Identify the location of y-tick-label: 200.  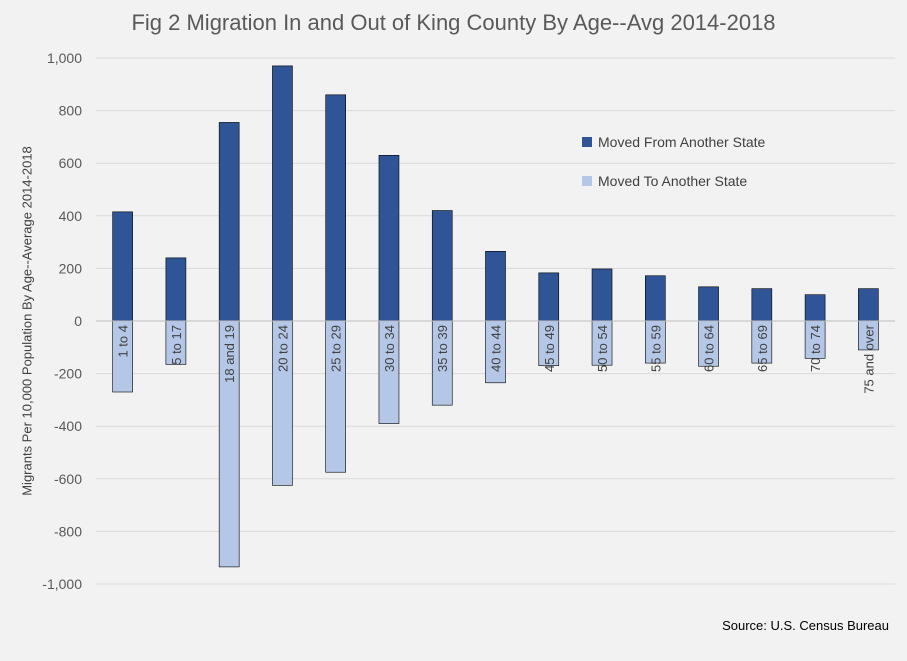
(71, 268).